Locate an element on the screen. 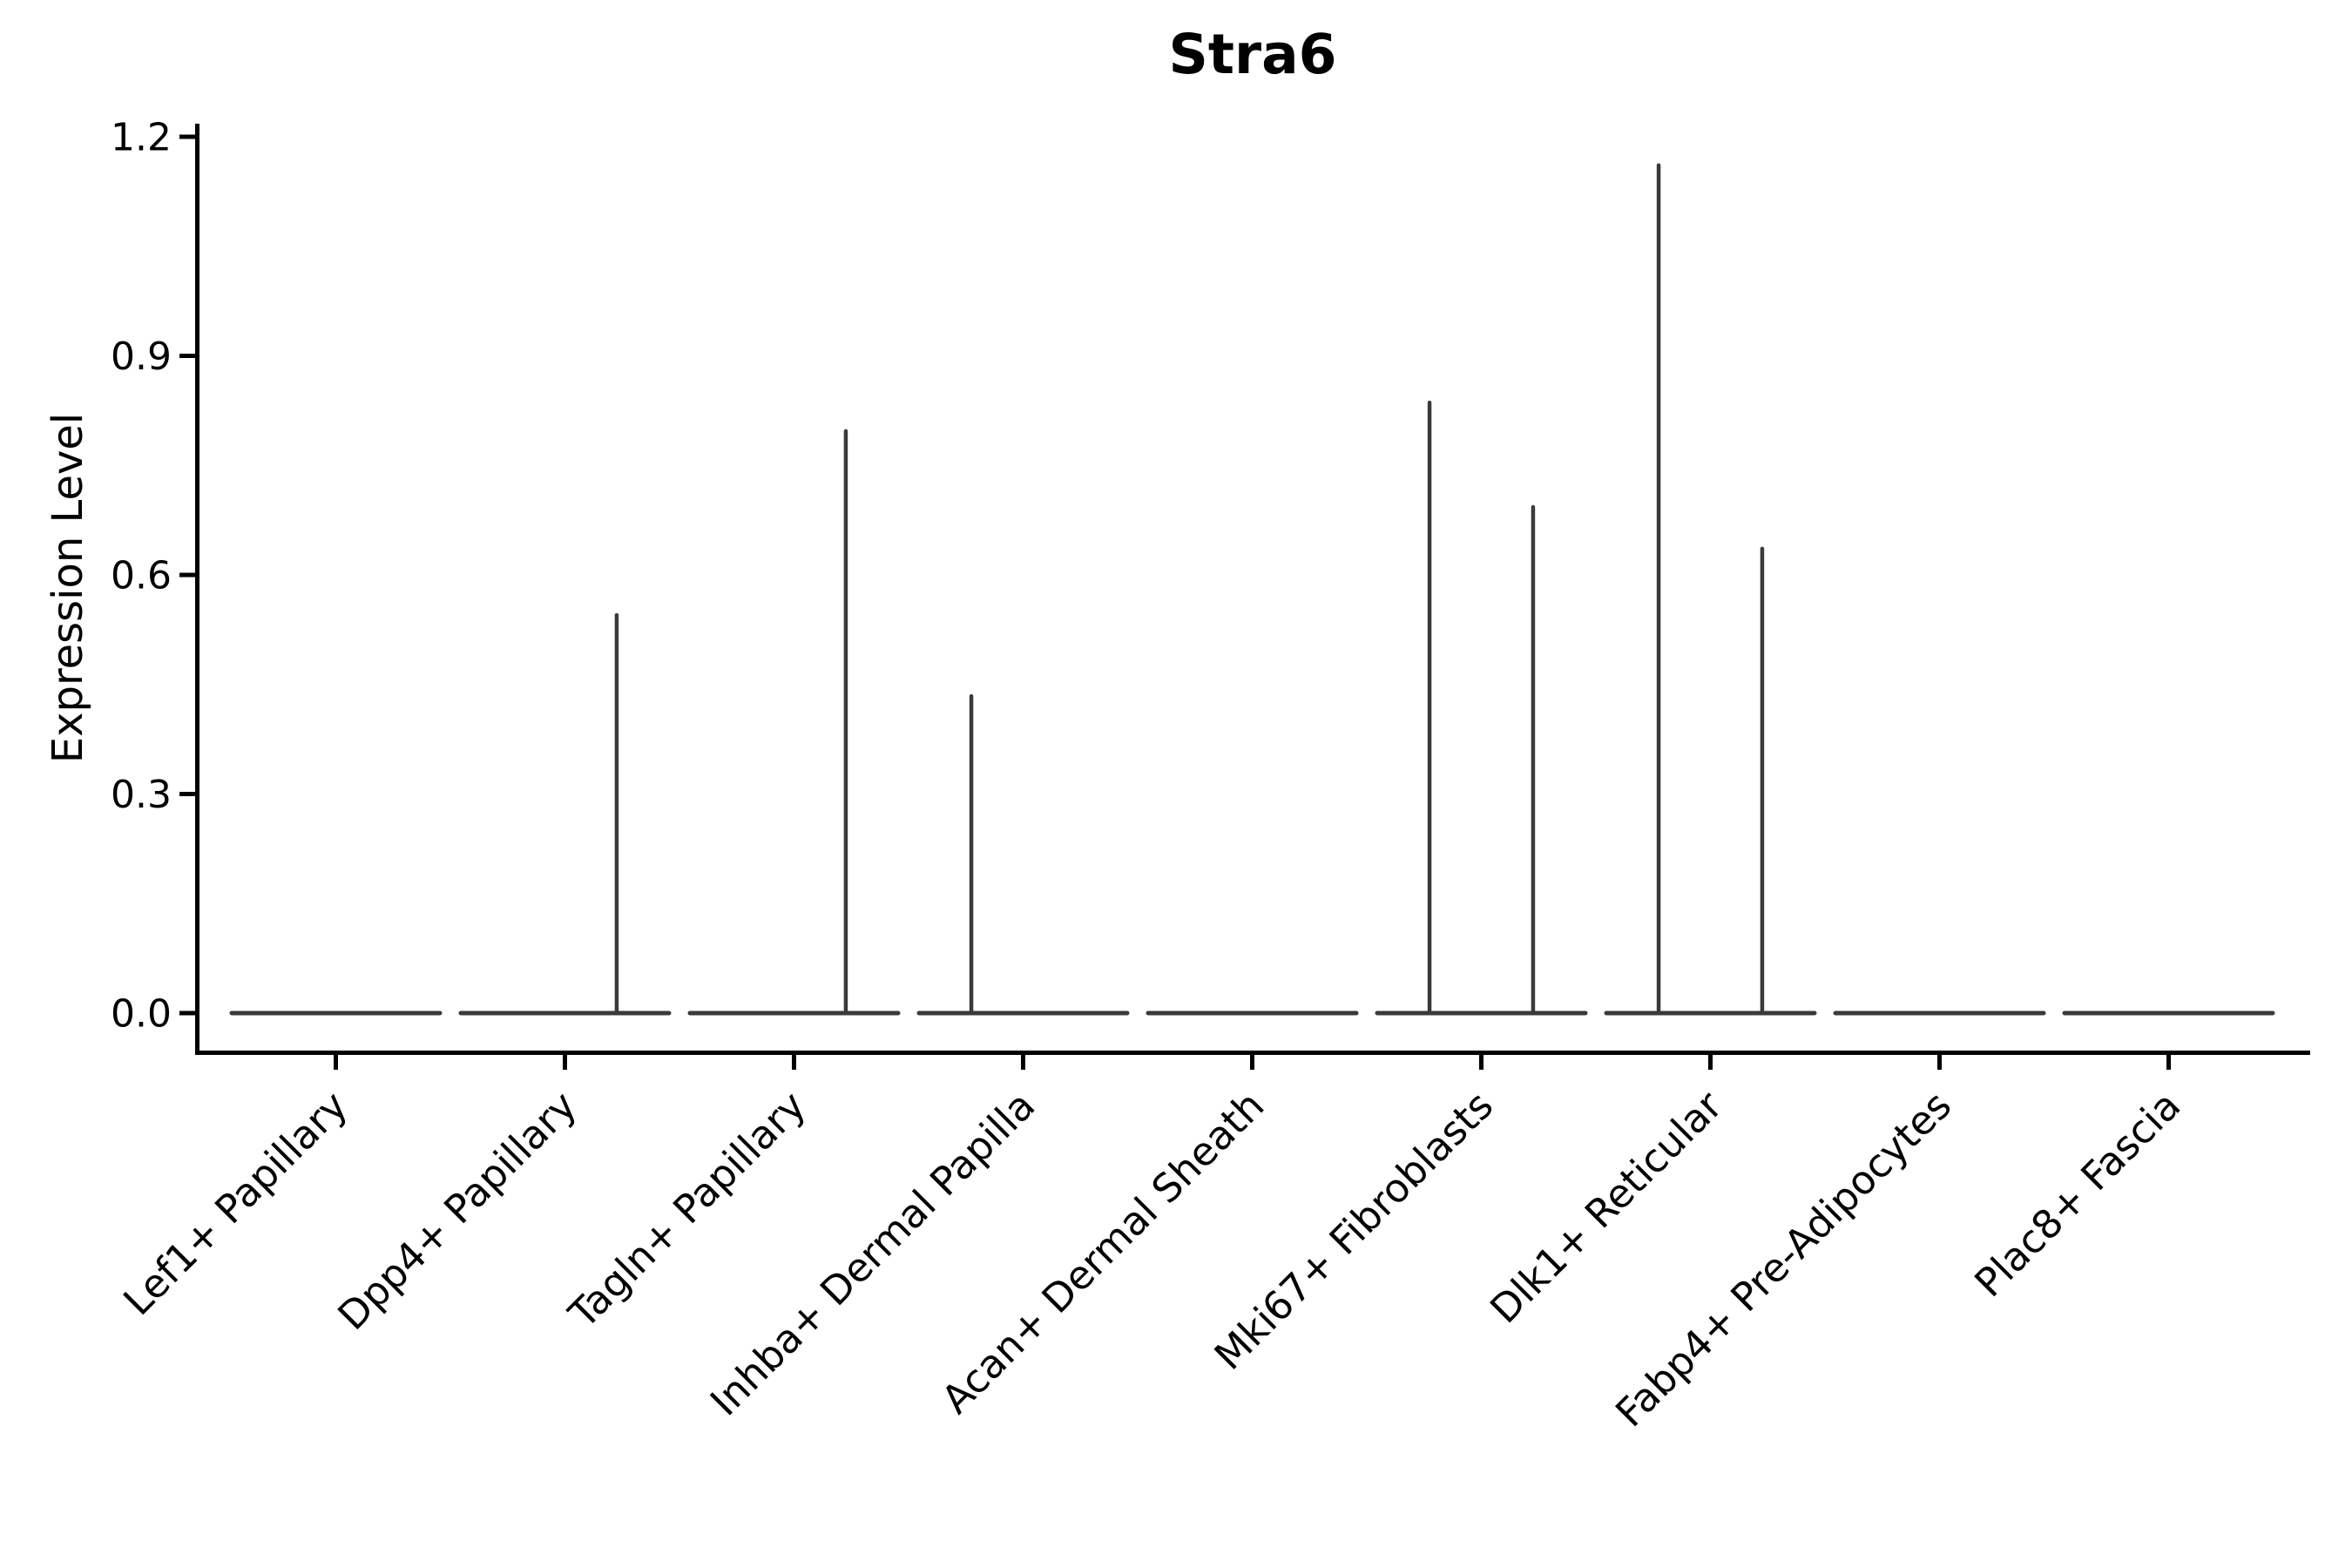 This screenshot has width=2352, height=1568. y-tick-label: 0.0 is located at coordinates (141, 1014).